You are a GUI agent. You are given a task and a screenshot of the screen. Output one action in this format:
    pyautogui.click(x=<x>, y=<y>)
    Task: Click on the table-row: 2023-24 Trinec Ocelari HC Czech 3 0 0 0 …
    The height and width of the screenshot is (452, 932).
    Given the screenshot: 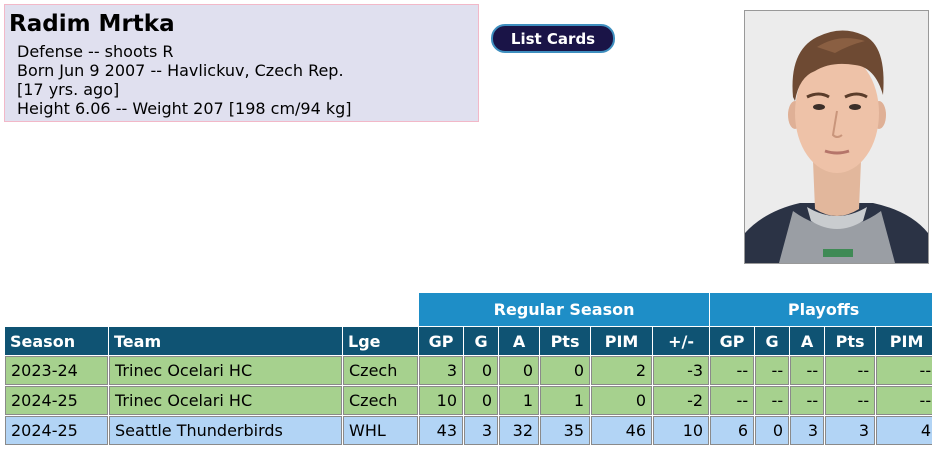 What is the action you would take?
    pyautogui.click(x=468, y=370)
    